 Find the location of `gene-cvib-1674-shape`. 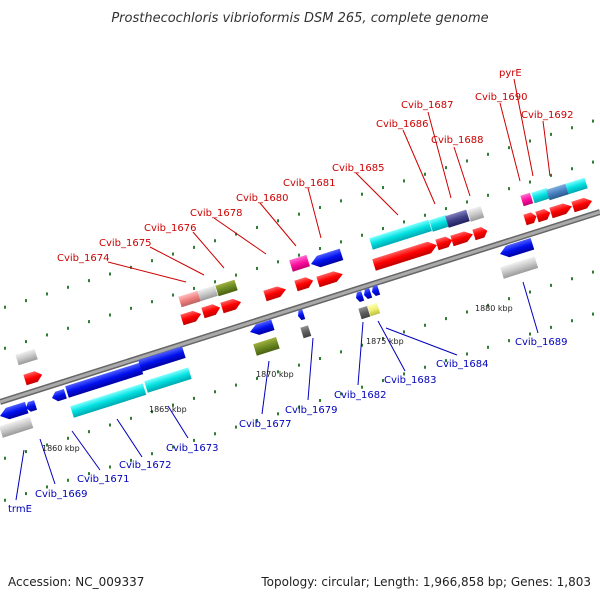

gene-cvib-1674-shape is located at coordinates (189, 299).